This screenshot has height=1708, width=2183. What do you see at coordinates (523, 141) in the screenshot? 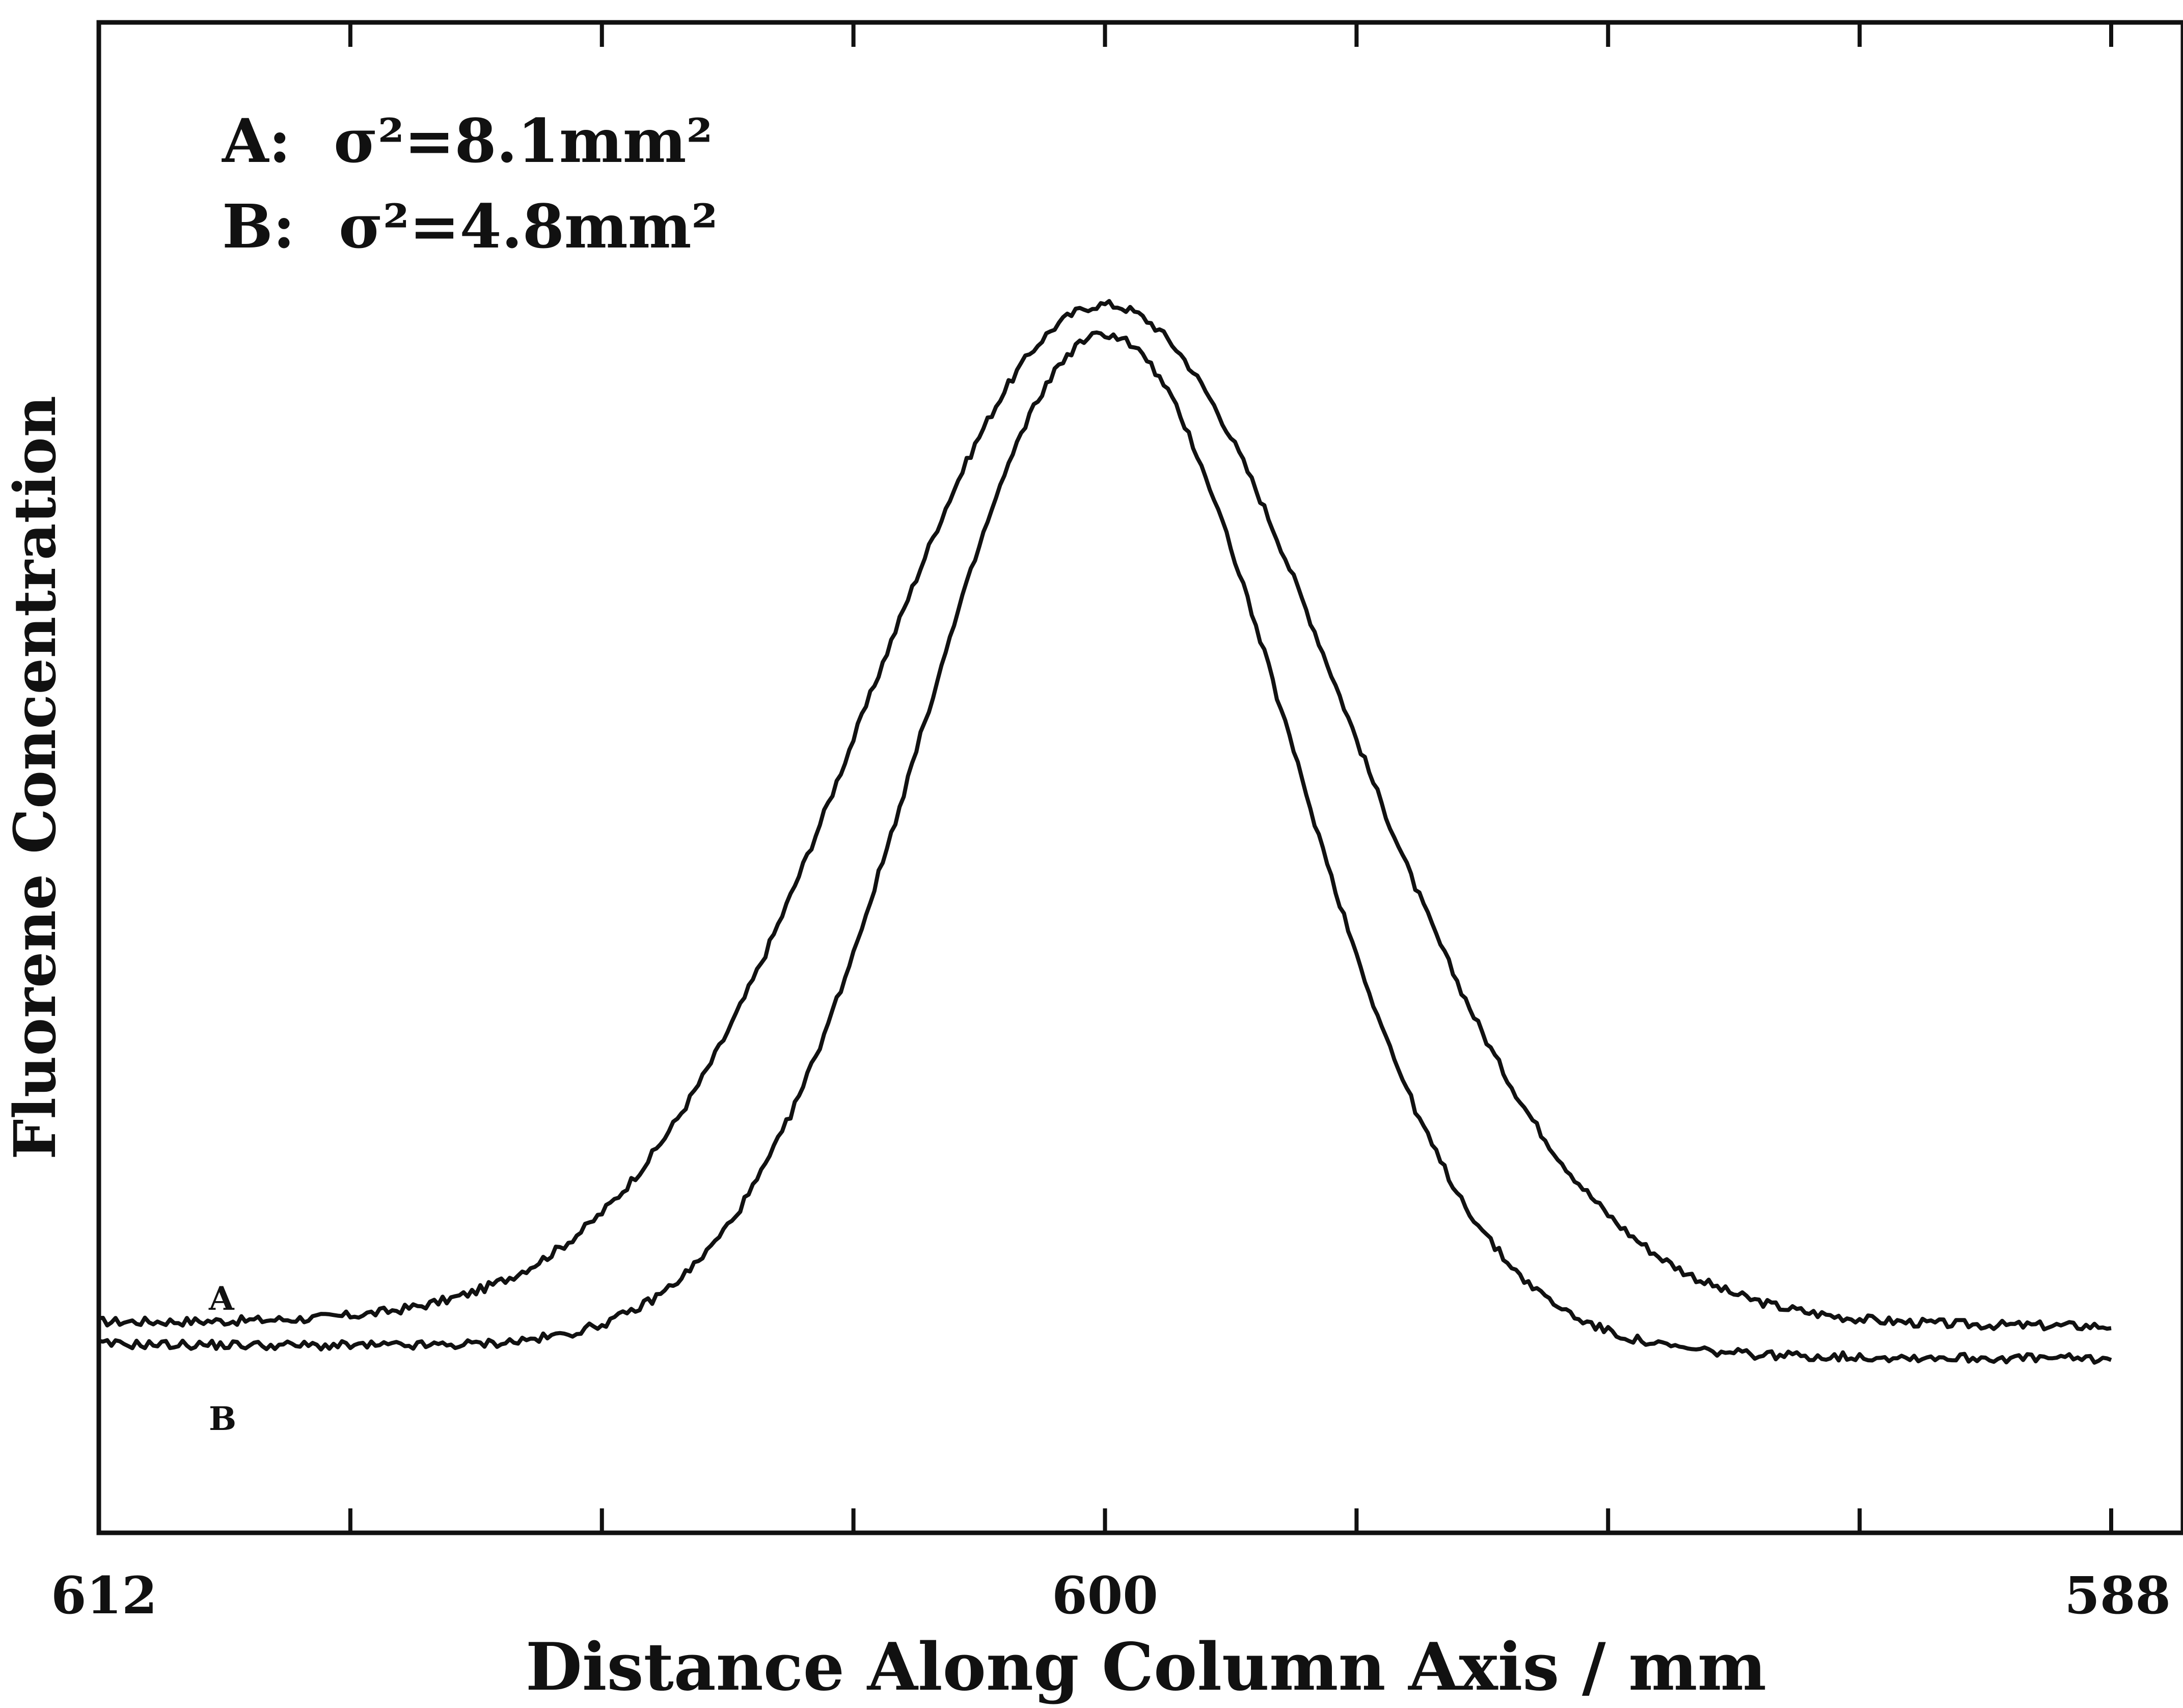
I see `legend-entry-a-sigma: σ²=8.1mm²` at bounding box center [523, 141].